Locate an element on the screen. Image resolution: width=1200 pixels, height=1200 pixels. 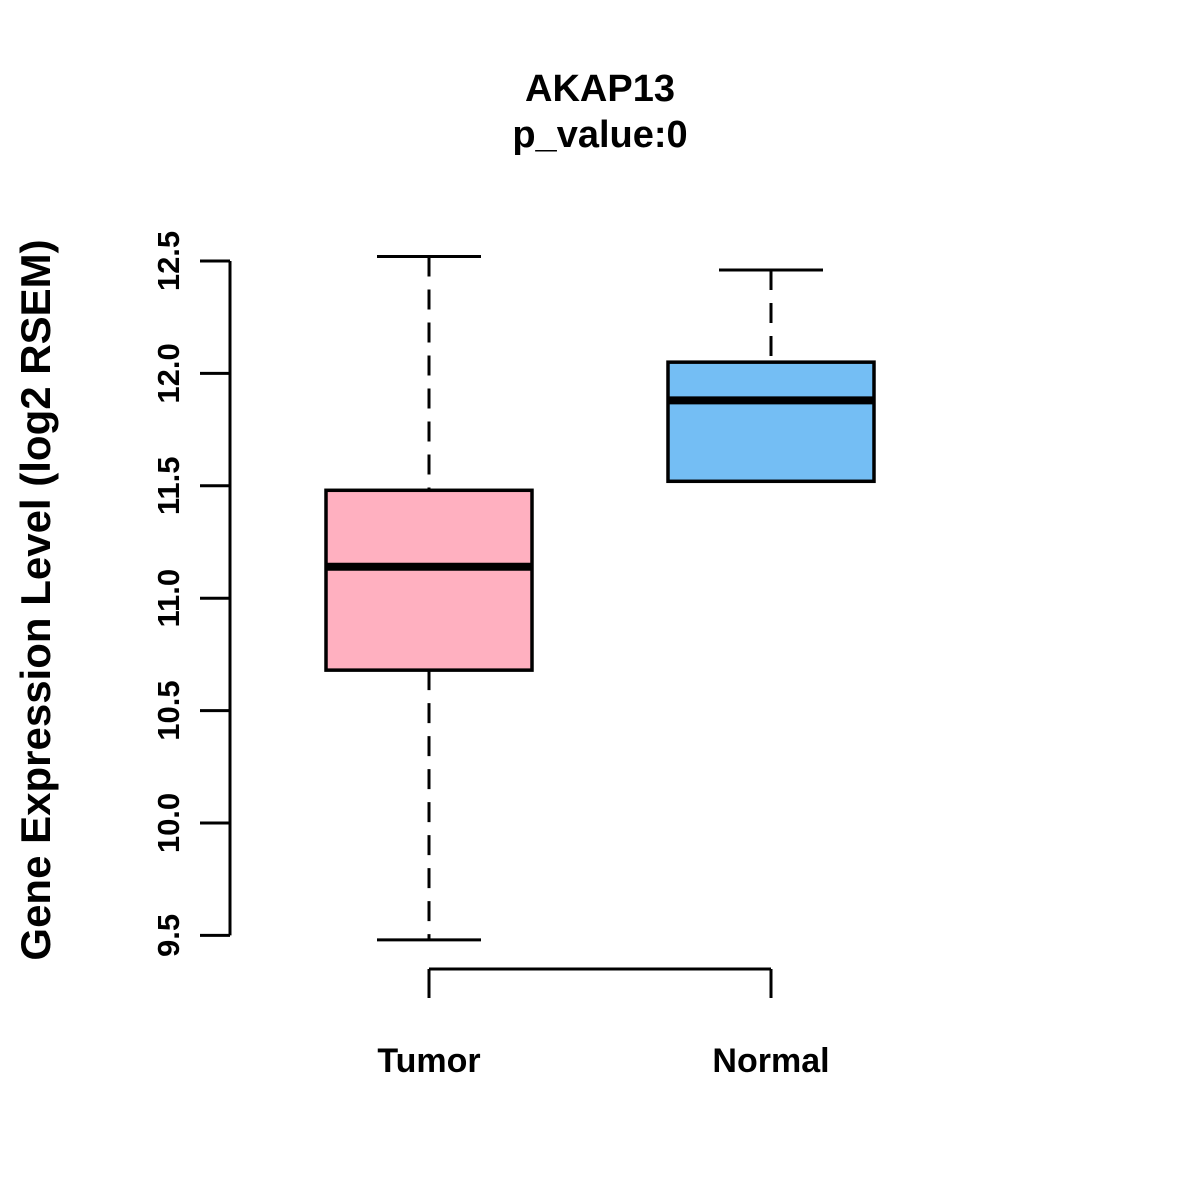
tumor-box is located at coordinates (429, 580).